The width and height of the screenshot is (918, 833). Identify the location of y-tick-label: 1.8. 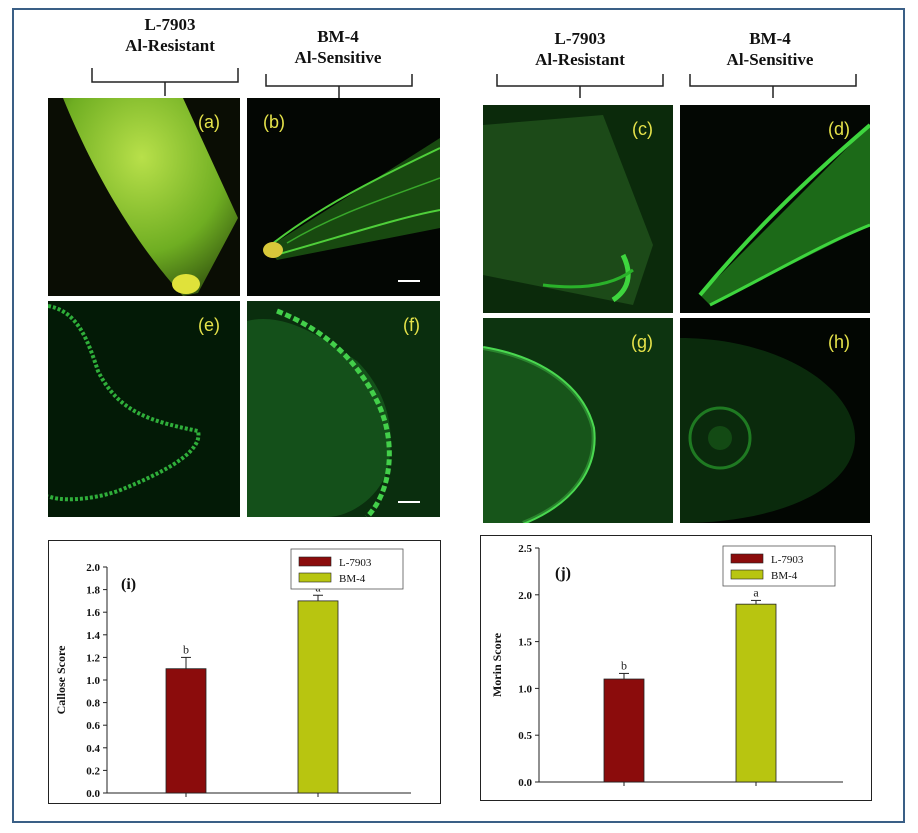
(93, 591).